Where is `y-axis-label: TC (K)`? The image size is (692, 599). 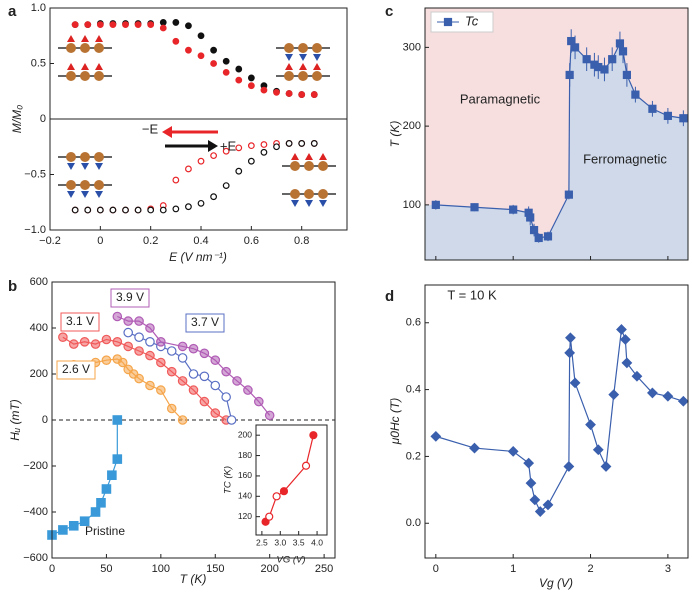 y-axis-label: TC (K) is located at coordinates (228, 480).